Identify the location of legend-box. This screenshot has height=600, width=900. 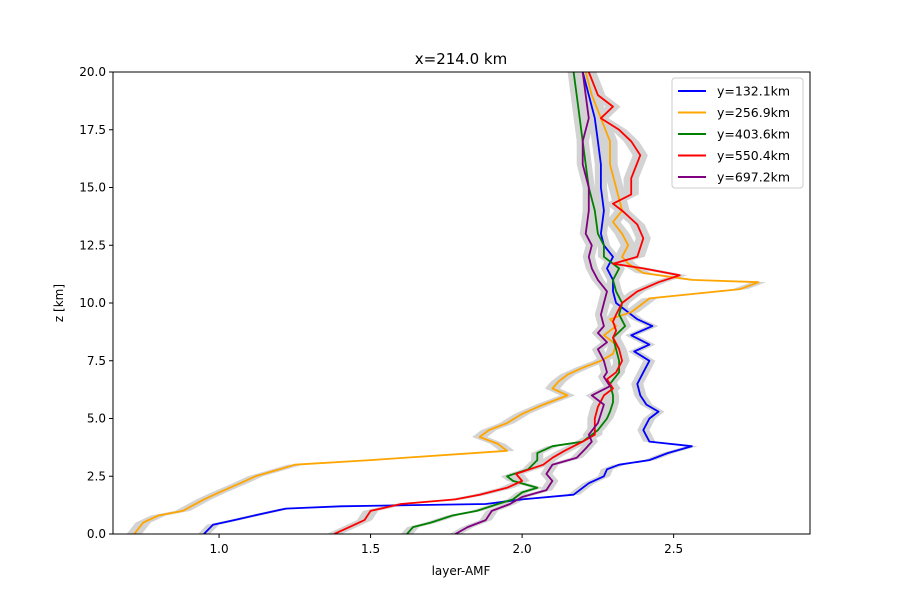
(737, 133).